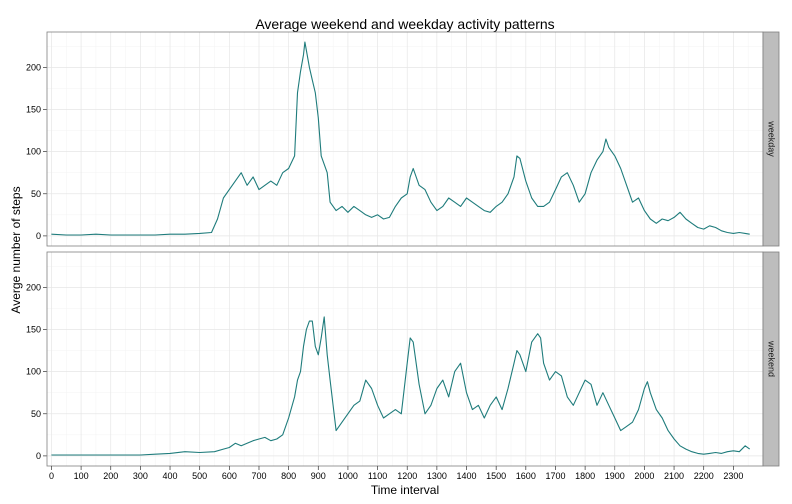 The width and height of the screenshot is (792, 504). What do you see at coordinates (140, 476) in the screenshot?
I see `x-tick-label: 300` at bounding box center [140, 476].